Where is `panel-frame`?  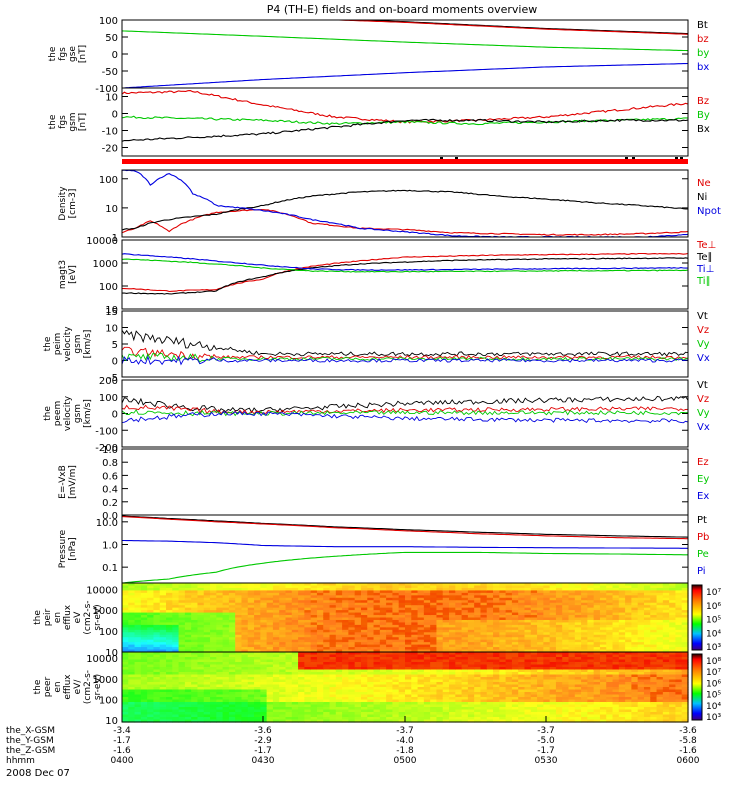 panel-frame is located at coordinates (405, 344).